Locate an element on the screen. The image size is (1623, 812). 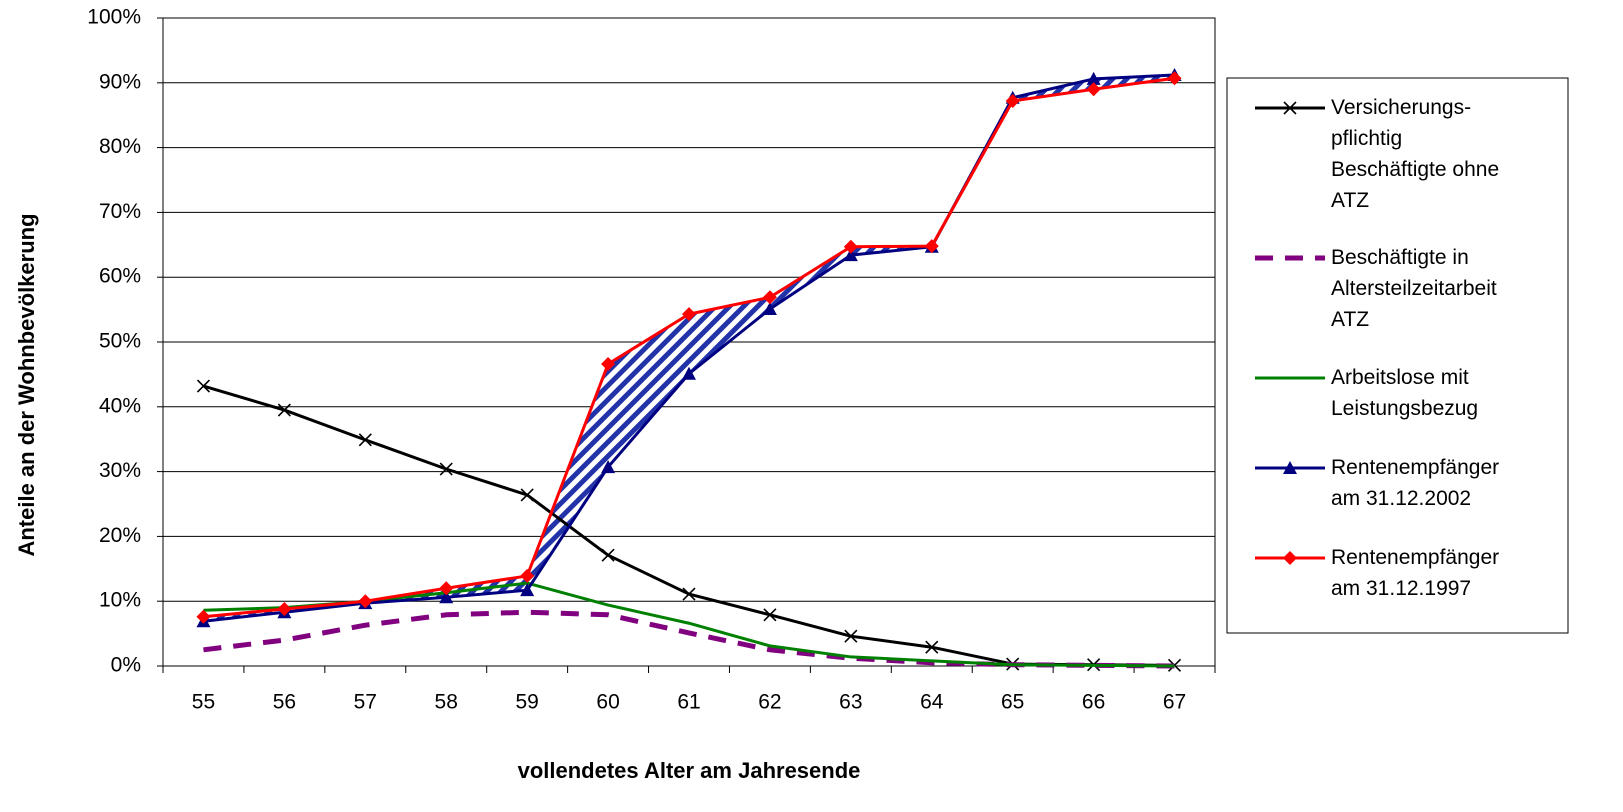
legend-box is located at coordinates (1397, 355).